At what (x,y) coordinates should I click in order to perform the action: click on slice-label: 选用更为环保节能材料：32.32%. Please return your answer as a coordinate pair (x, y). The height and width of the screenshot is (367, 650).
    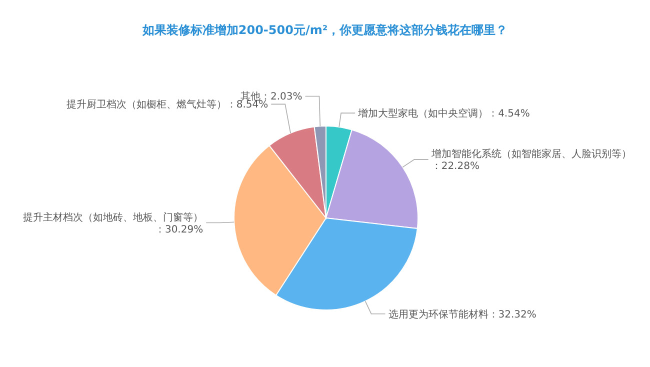
    Looking at the image, I should click on (462, 314).